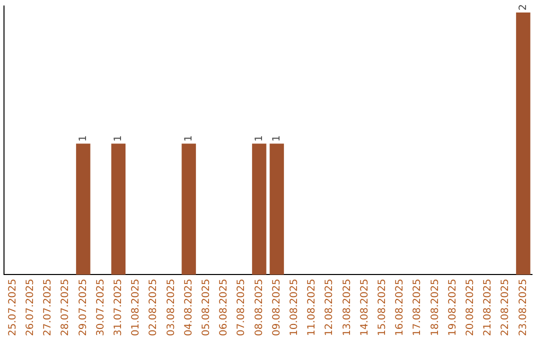 Image resolution: width=540 pixels, height=340 pixels. Describe the element at coordinates (418, 307) in the screenshot. I see `x-tick-label: 17.08.2025` at that location.